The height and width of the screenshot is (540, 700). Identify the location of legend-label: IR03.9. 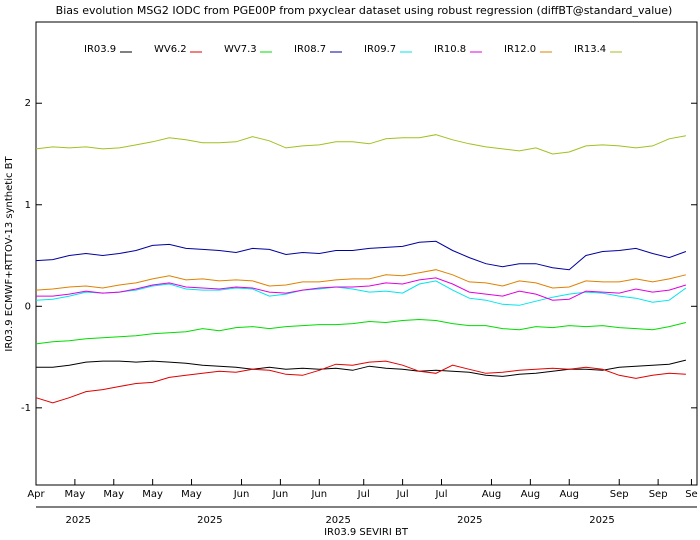
(100, 49).